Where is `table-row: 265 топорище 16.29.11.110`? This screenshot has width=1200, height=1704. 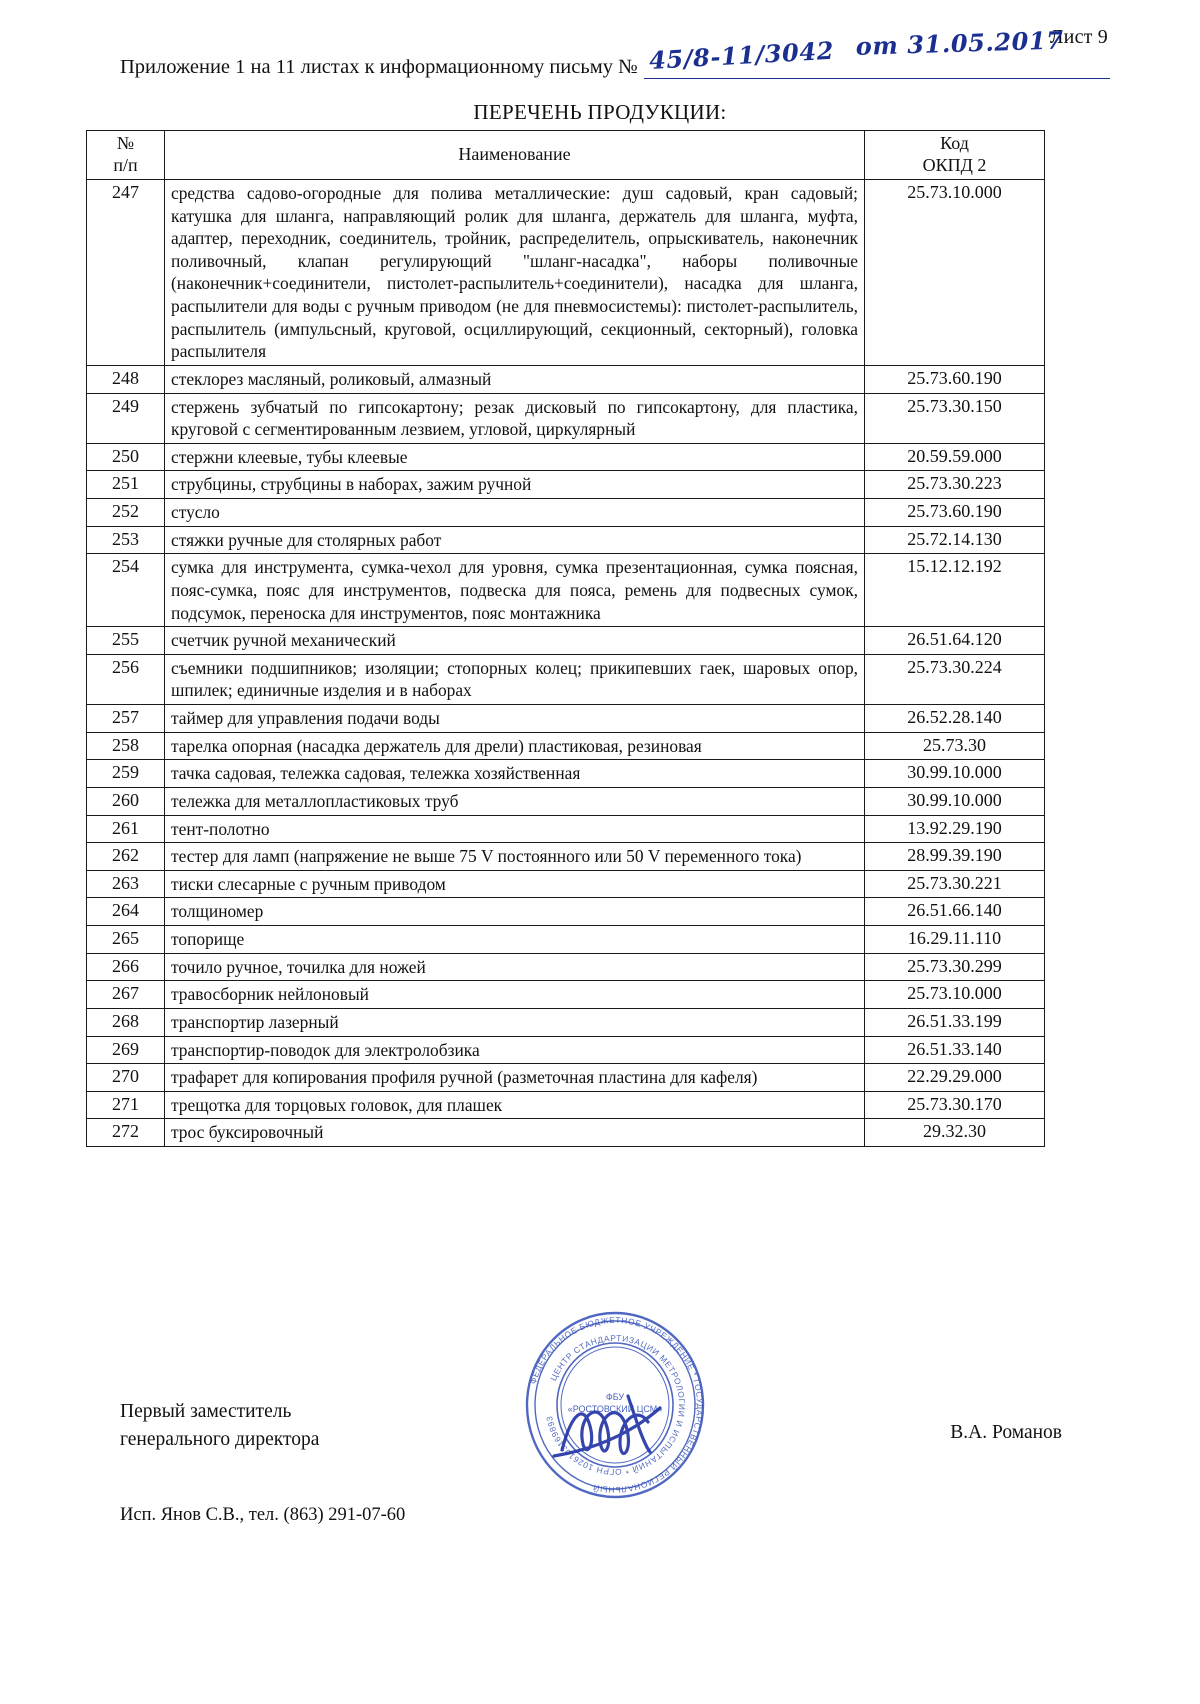
table-row: 265 топорище 16.29.11.110 is located at coordinates (565, 939).